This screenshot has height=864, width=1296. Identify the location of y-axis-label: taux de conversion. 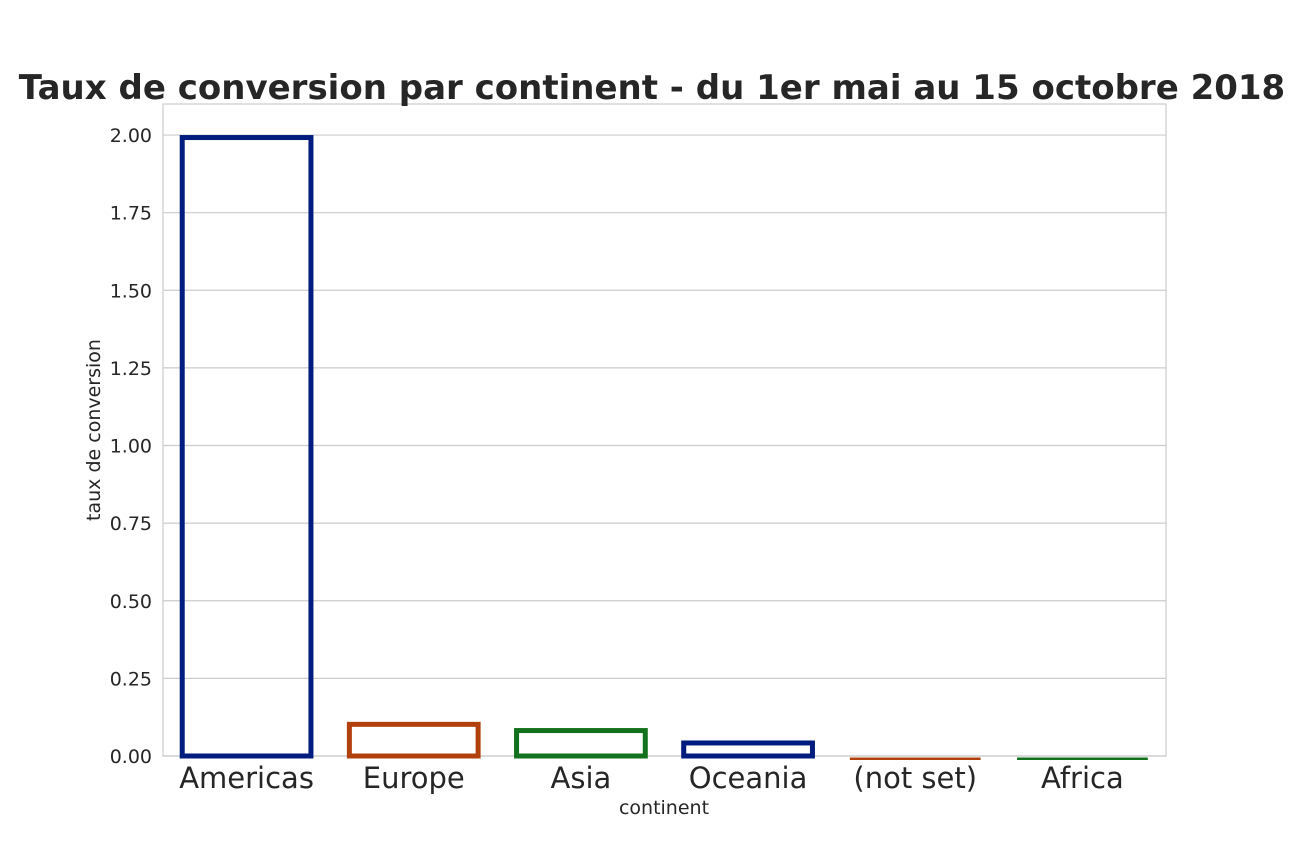
(94, 430).